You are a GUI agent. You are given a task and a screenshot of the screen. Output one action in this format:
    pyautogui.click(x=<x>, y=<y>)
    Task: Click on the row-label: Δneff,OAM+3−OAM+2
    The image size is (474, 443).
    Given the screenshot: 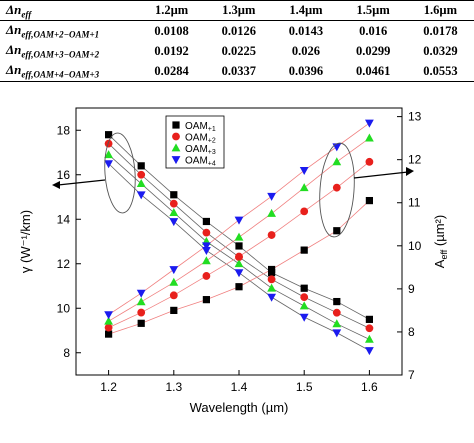 What is the action you would take?
    pyautogui.click(x=69, y=51)
    